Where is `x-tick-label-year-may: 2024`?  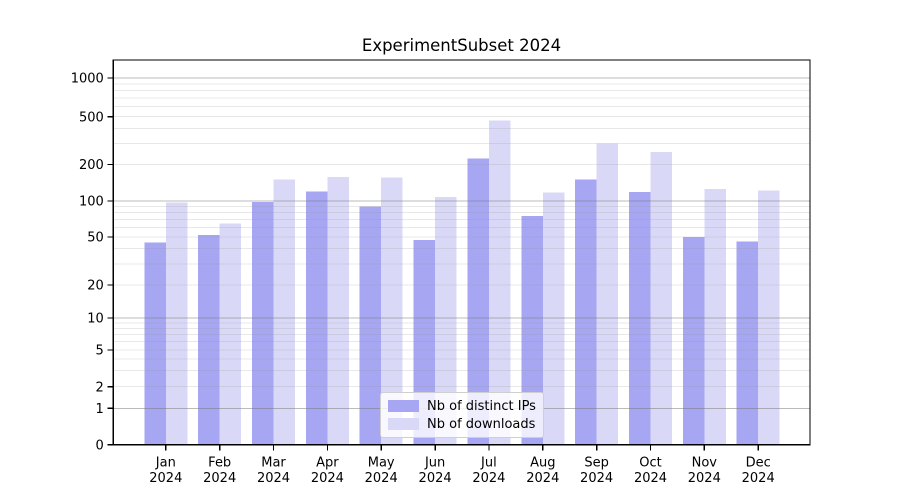
x-tick-label-year-may: 2024 is located at coordinates (381, 478).